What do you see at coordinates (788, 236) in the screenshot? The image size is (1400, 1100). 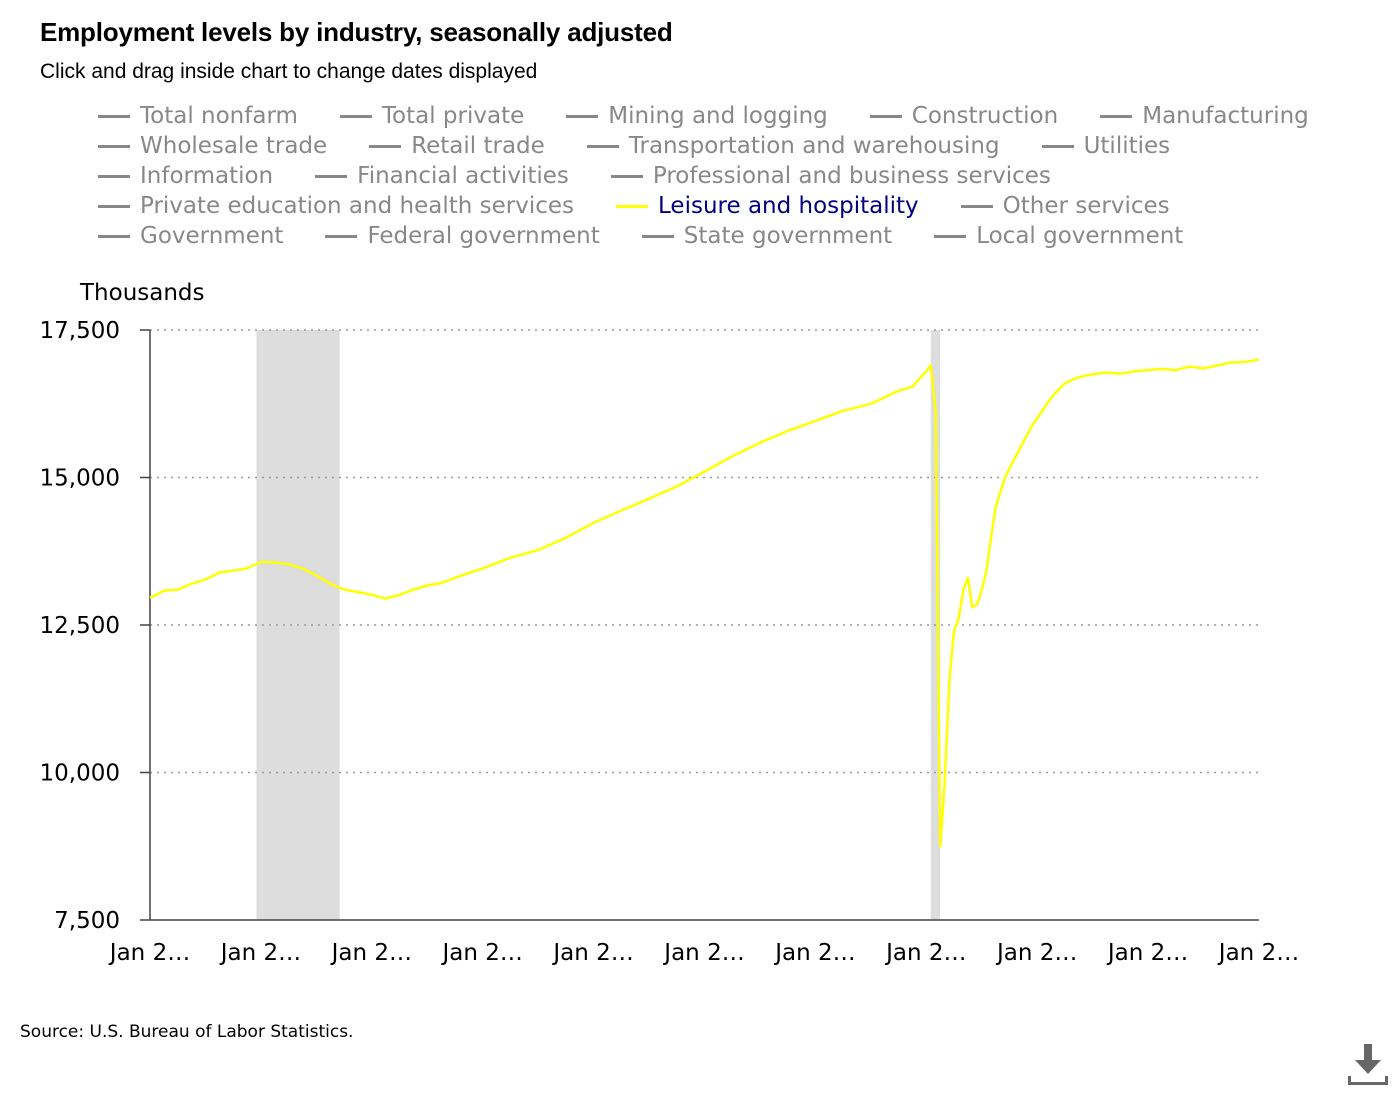 I see `legend-label: State government` at bounding box center [788, 236].